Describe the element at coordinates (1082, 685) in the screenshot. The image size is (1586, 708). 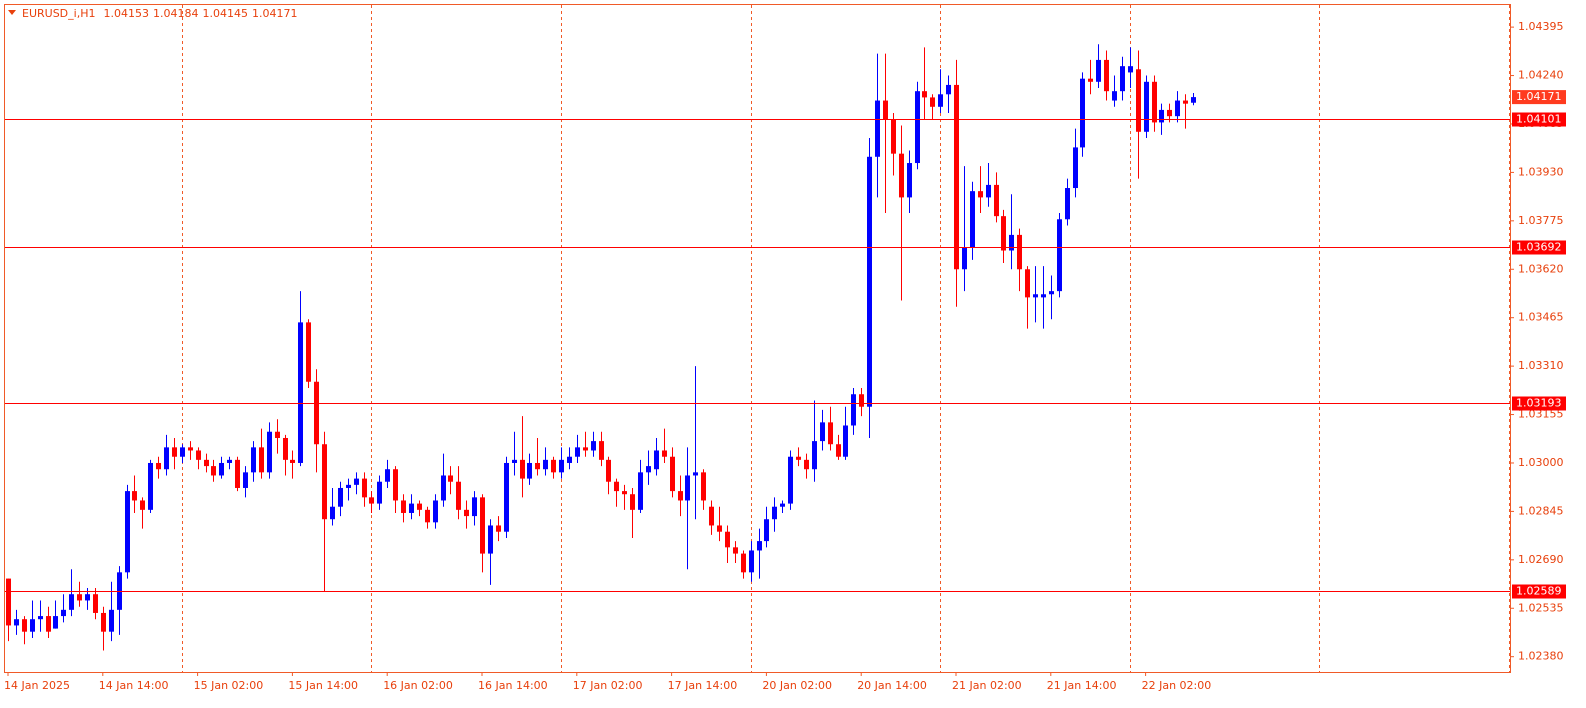
I see `x-tick-label: 21 Jan 14:00` at that location.